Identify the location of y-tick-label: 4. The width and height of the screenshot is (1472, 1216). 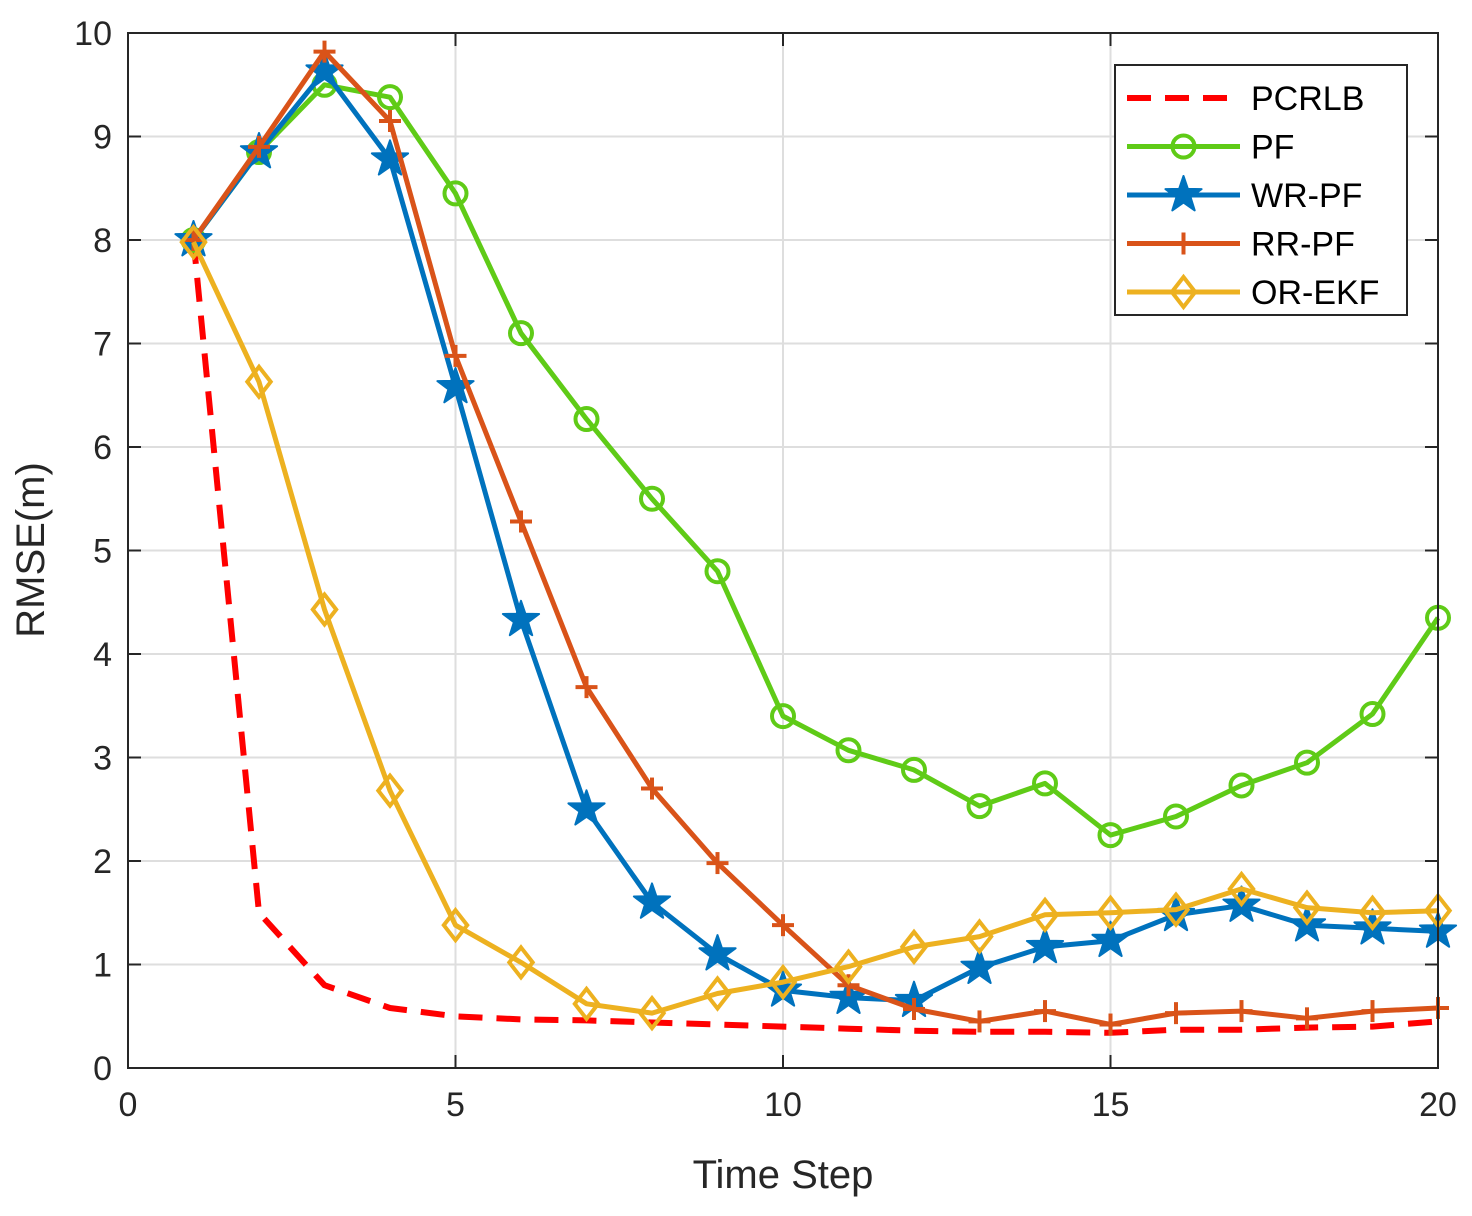
(102, 655).